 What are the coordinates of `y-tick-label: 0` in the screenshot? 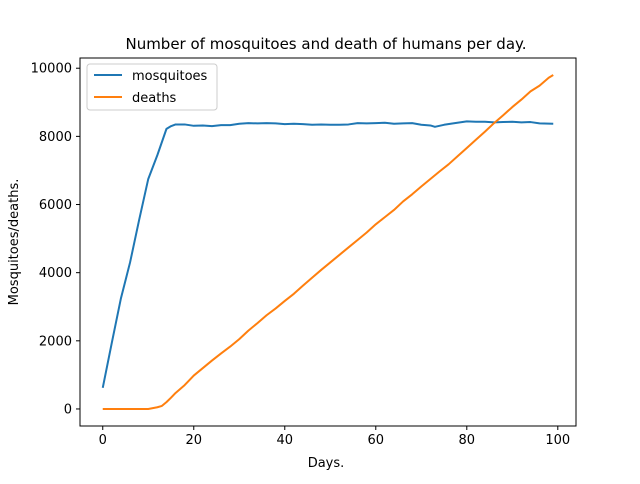 It's located at (68, 409).